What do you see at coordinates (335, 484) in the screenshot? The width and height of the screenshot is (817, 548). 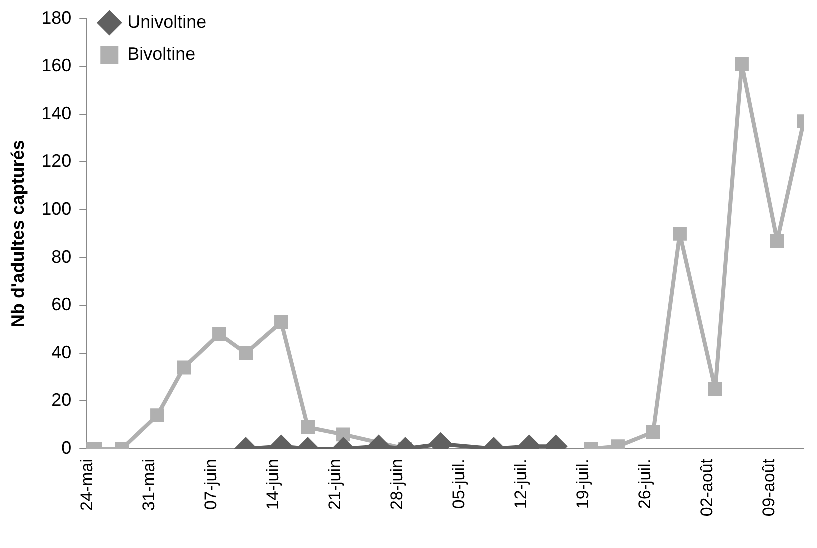 I see `x-tick-label: 21-juin` at bounding box center [335, 484].